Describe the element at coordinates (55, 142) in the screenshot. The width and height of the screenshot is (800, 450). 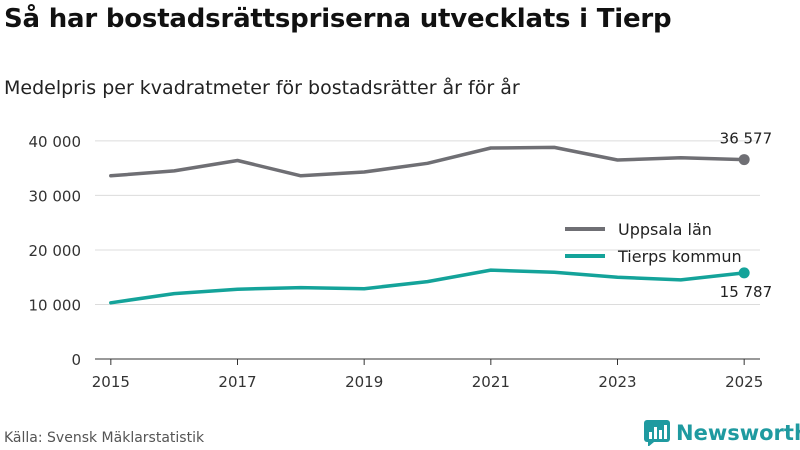
I see `y-tick-label: 40 000` at that location.